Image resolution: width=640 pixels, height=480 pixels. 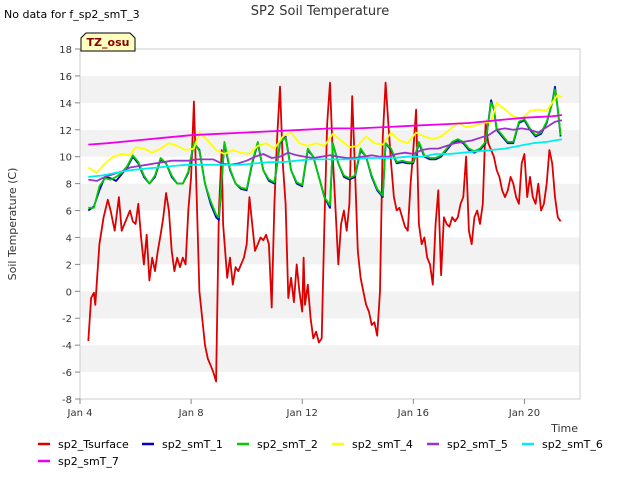 What do you see at coordinates (69, 212) in the screenshot?
I see `y-tick-label: 6` at bounding box center [69, 212].